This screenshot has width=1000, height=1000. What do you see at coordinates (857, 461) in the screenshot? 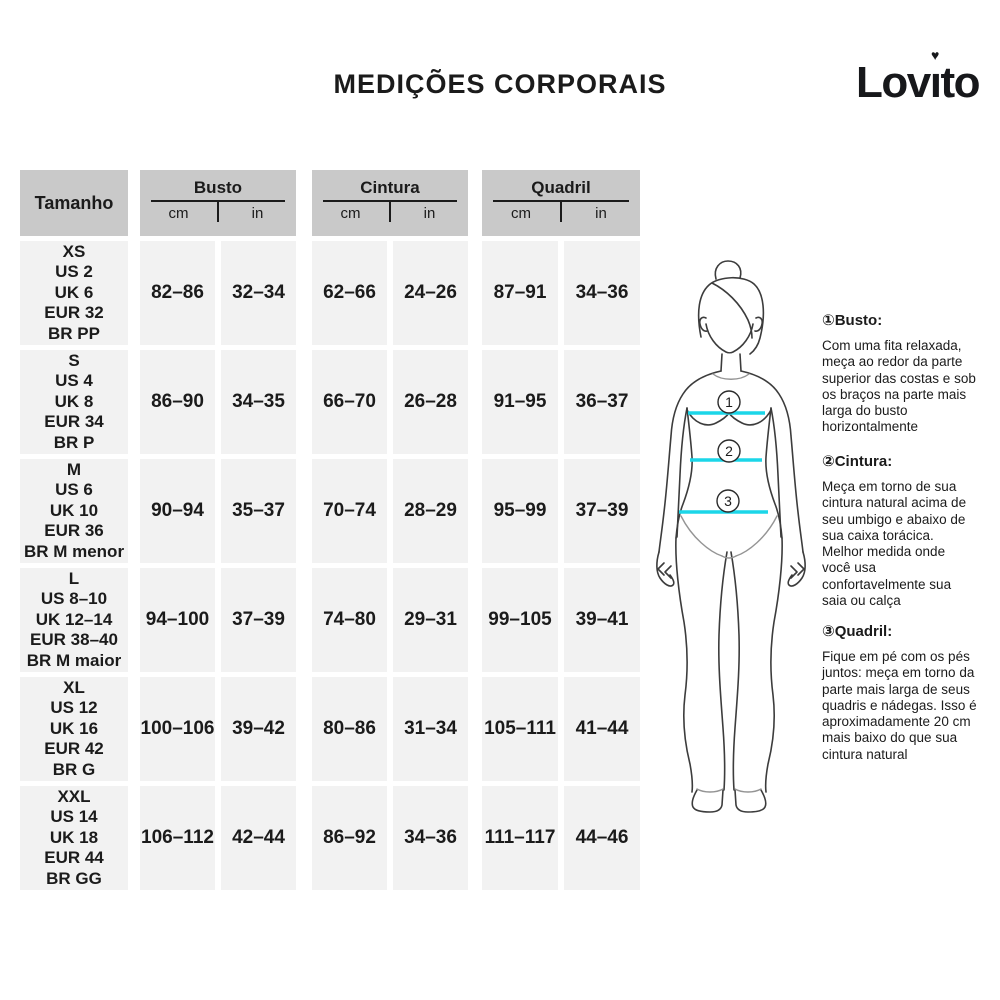
I see `cintura-instructions-heading: ②Cintura:` at bounding box center [857, 461].